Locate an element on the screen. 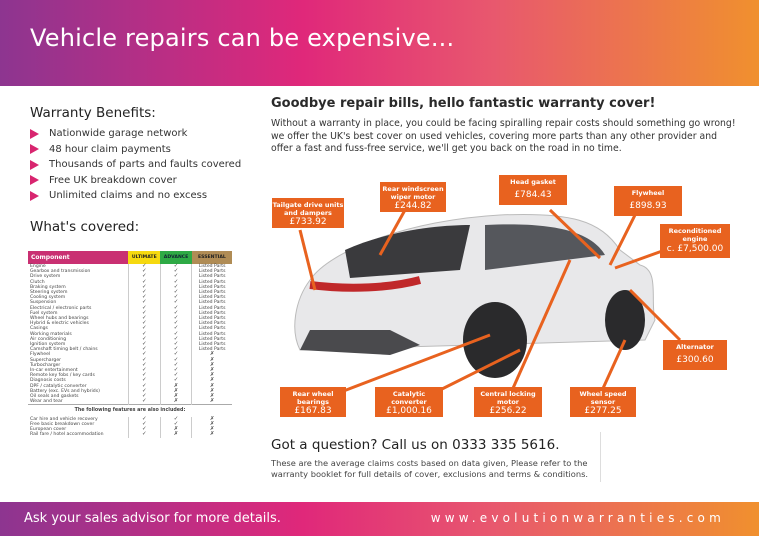 The image size is (759, 536). table-row: Fuel system ✓ ✓ Listed Parts is located at coordinates (130, 313).